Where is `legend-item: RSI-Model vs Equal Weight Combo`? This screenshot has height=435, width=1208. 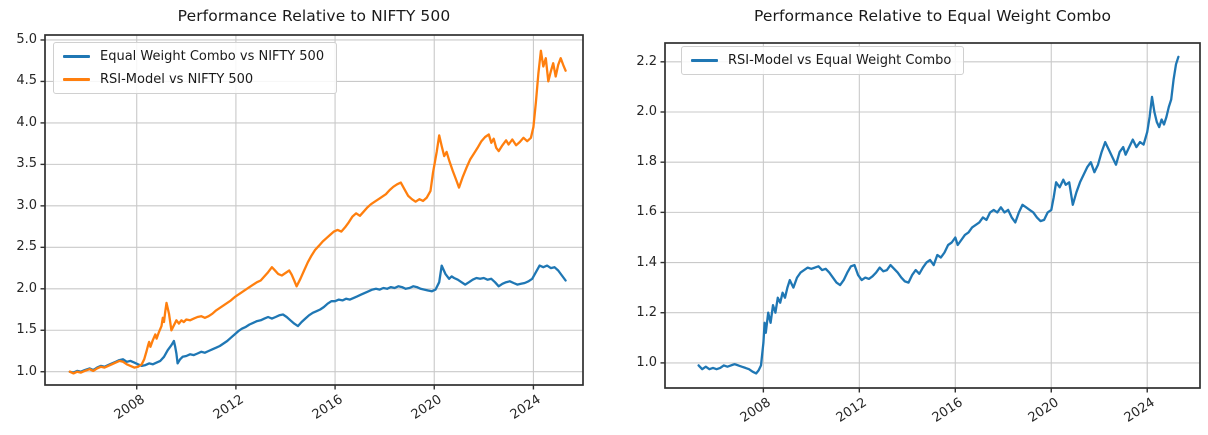
legend-item: RSI-Model vs Equal Weight Combo is located at coordinates (821, 60).